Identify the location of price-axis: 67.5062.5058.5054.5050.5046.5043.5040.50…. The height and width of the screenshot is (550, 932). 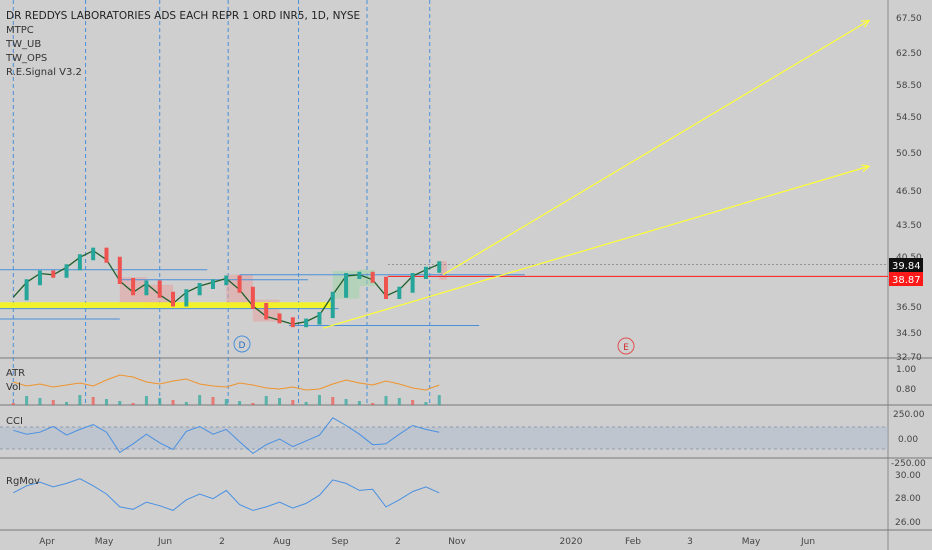
(909, 188).